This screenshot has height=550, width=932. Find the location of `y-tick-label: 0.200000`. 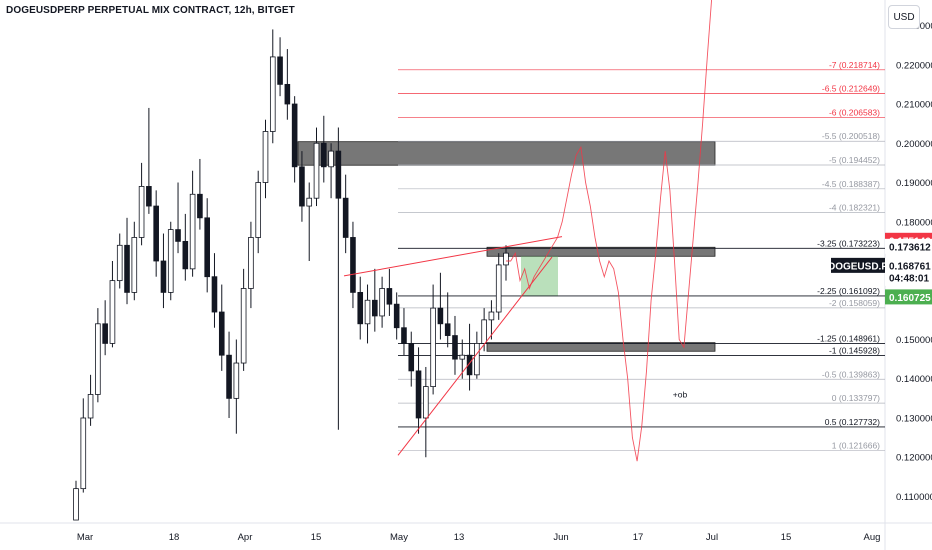

y-tick-label: 0.200000 is located at coordinates (914, 144).